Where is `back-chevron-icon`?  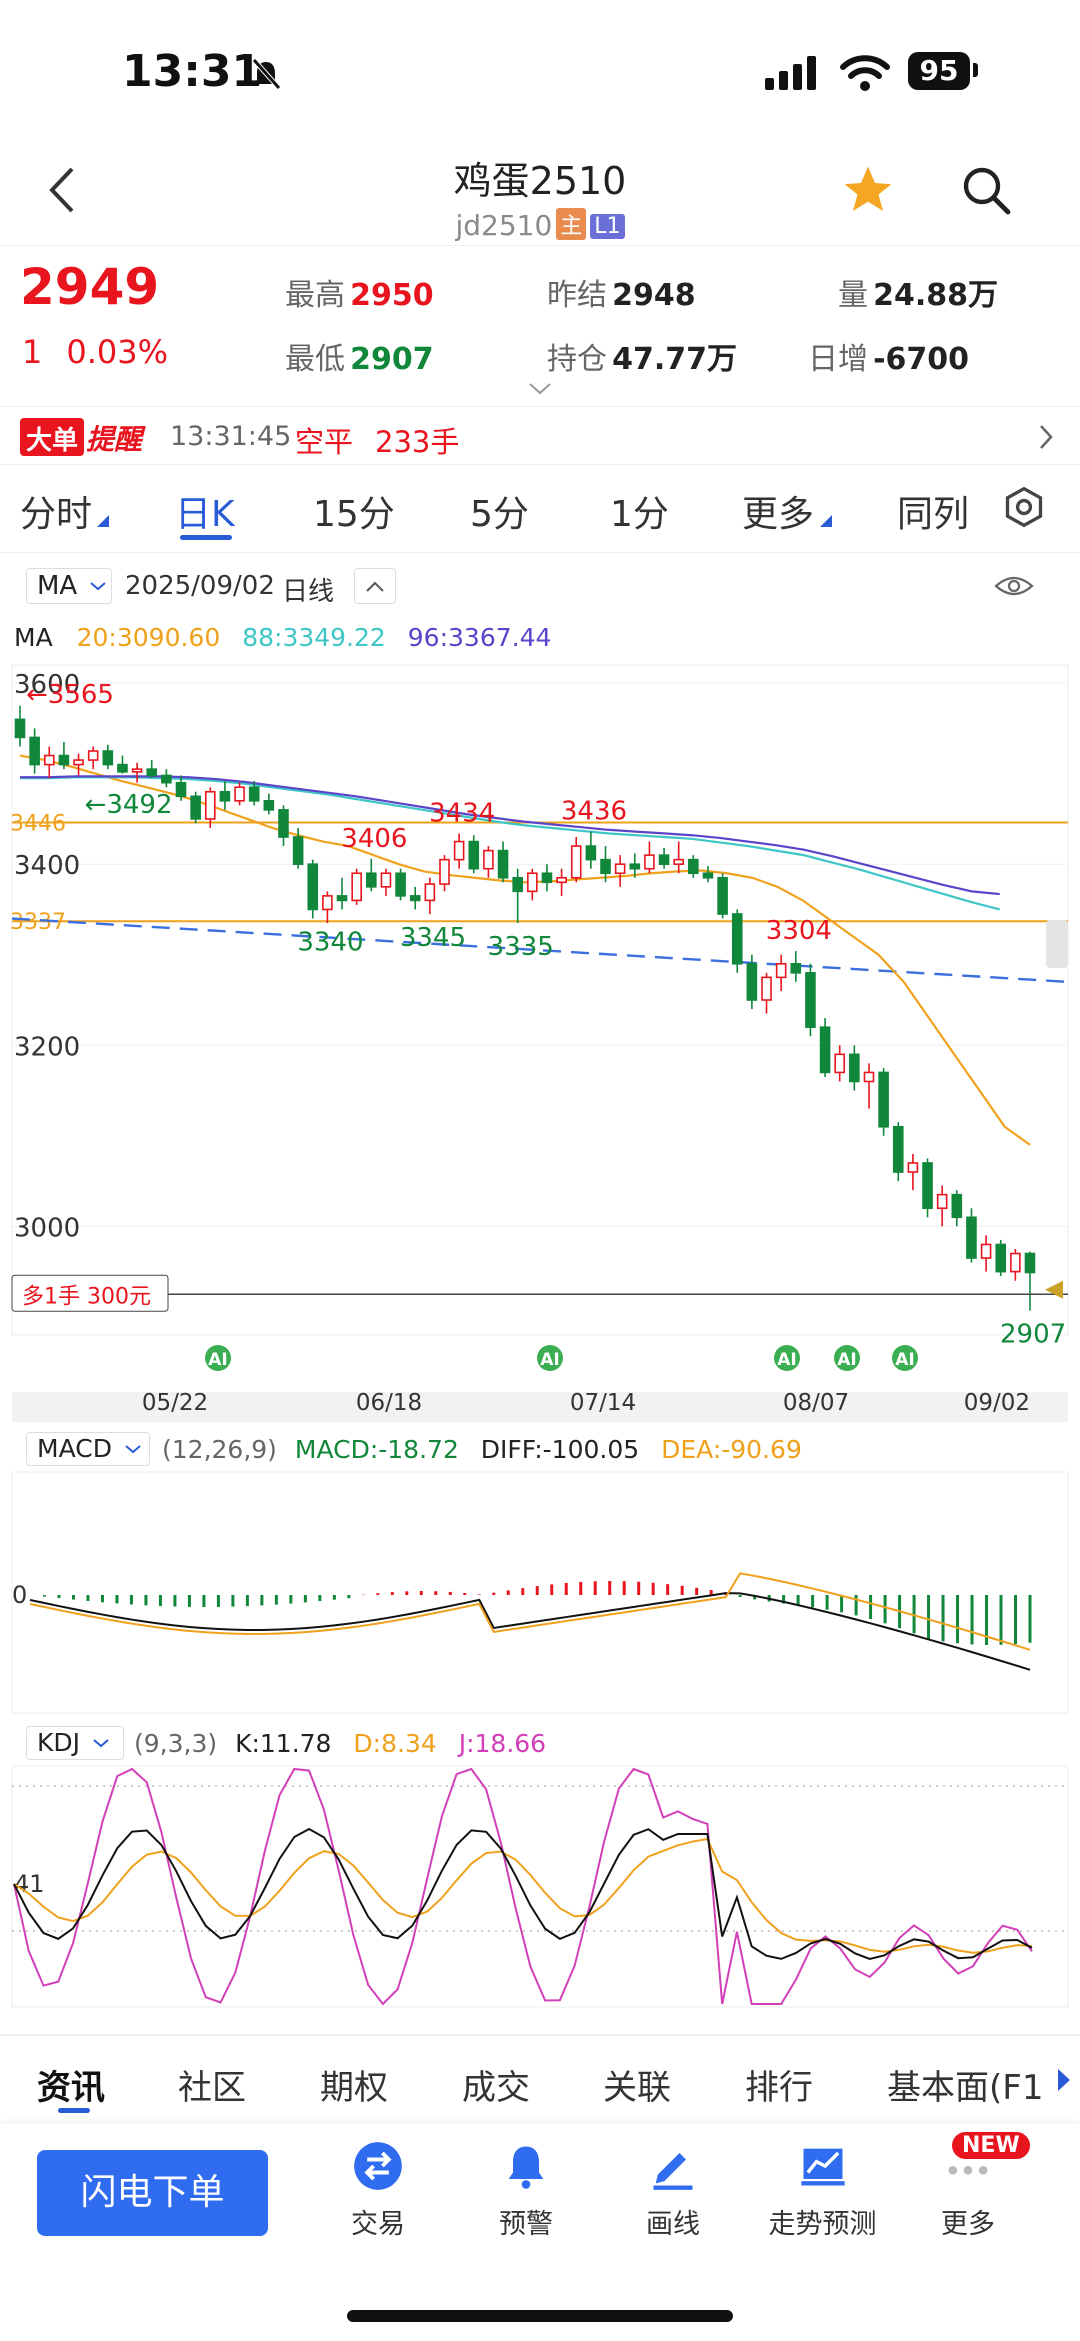 back-chevron-icon is located at coordinates (61, 190).